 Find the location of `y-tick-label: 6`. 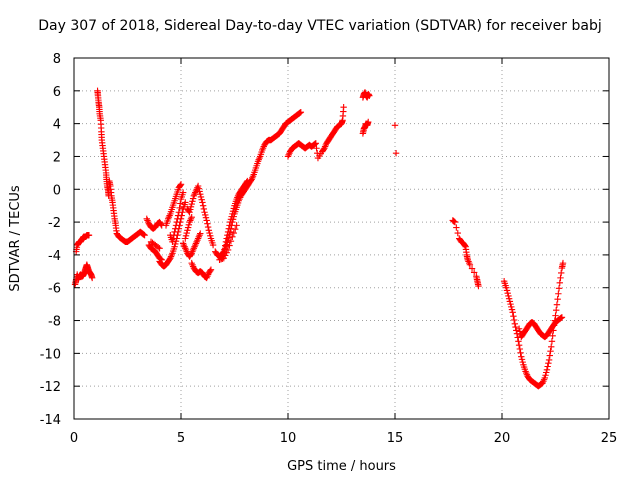

y-tick-label: 6 is located at coordinates (57, 92).